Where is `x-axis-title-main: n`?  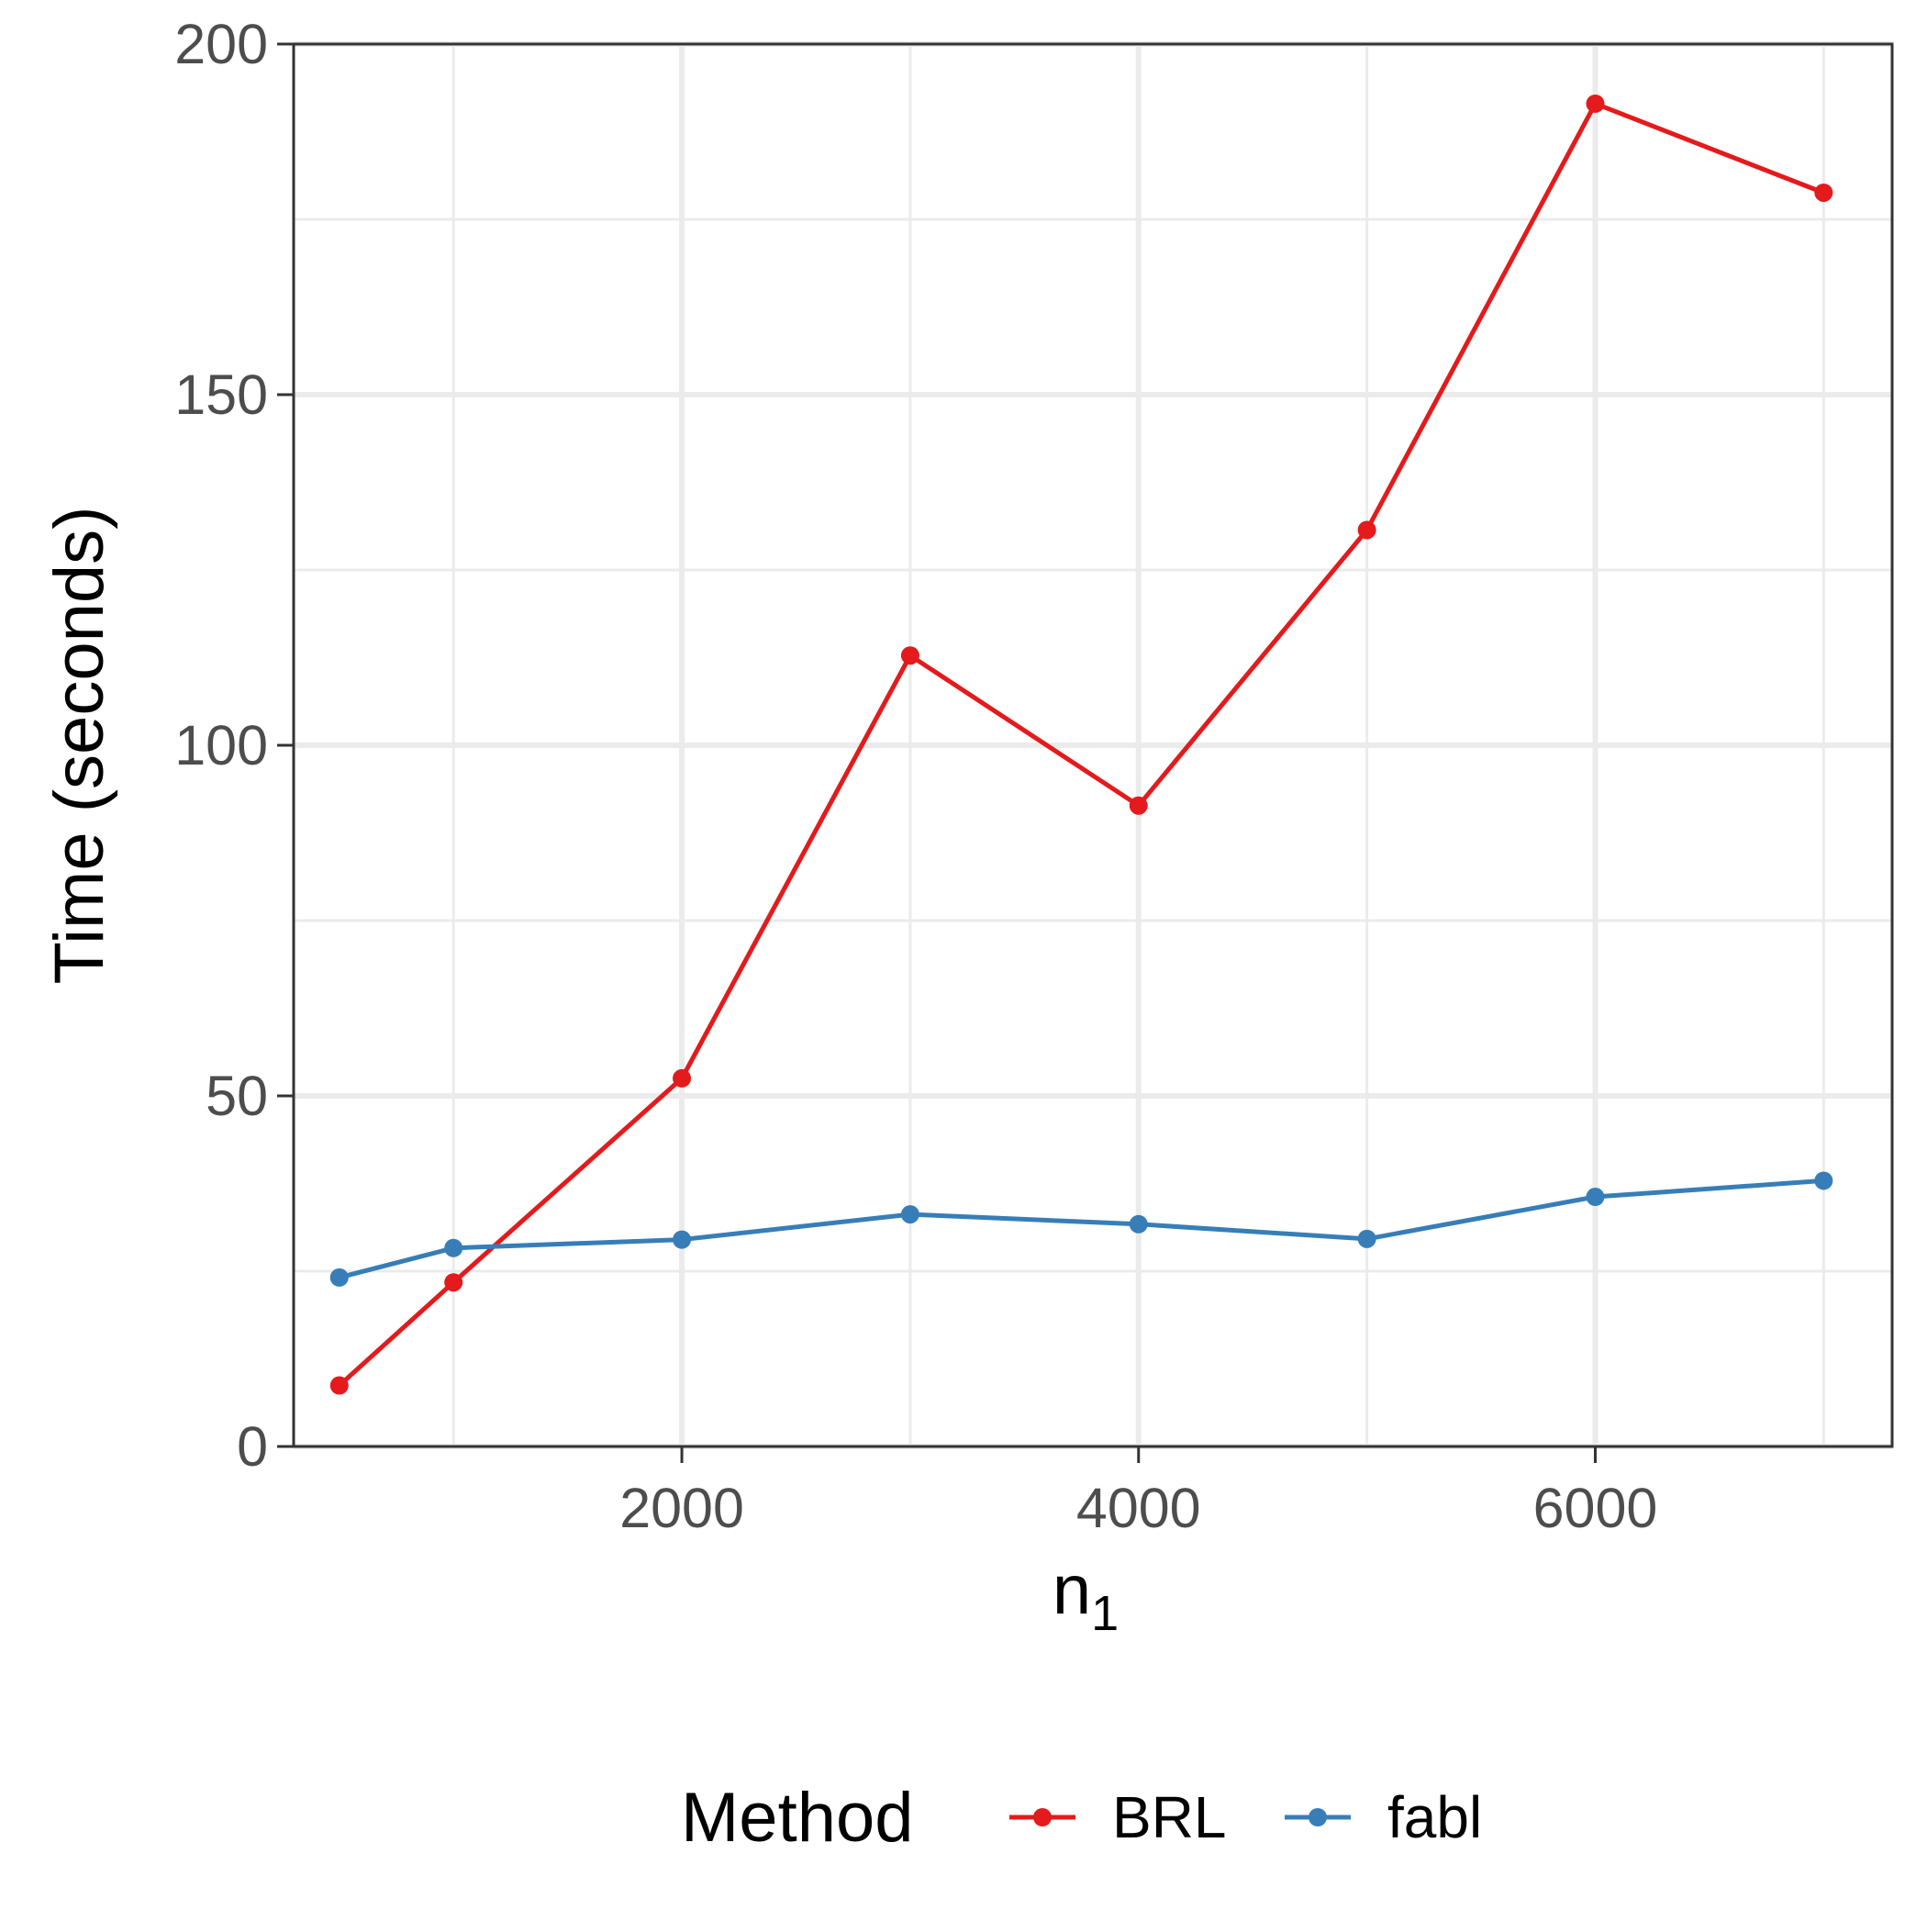
x-axis-title-main: n is located at coordinates (1072, 1590).